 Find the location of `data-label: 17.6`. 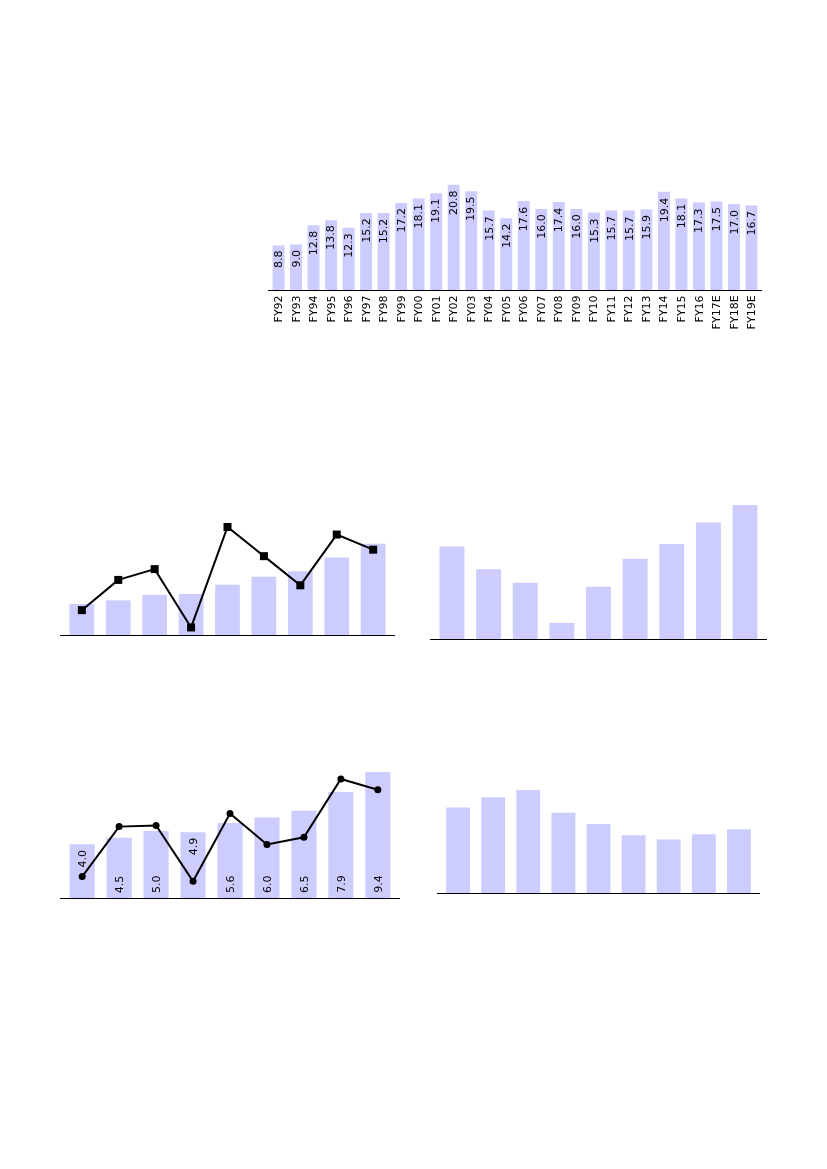

data-label: 17.6 is located at coordinates (524, 219).